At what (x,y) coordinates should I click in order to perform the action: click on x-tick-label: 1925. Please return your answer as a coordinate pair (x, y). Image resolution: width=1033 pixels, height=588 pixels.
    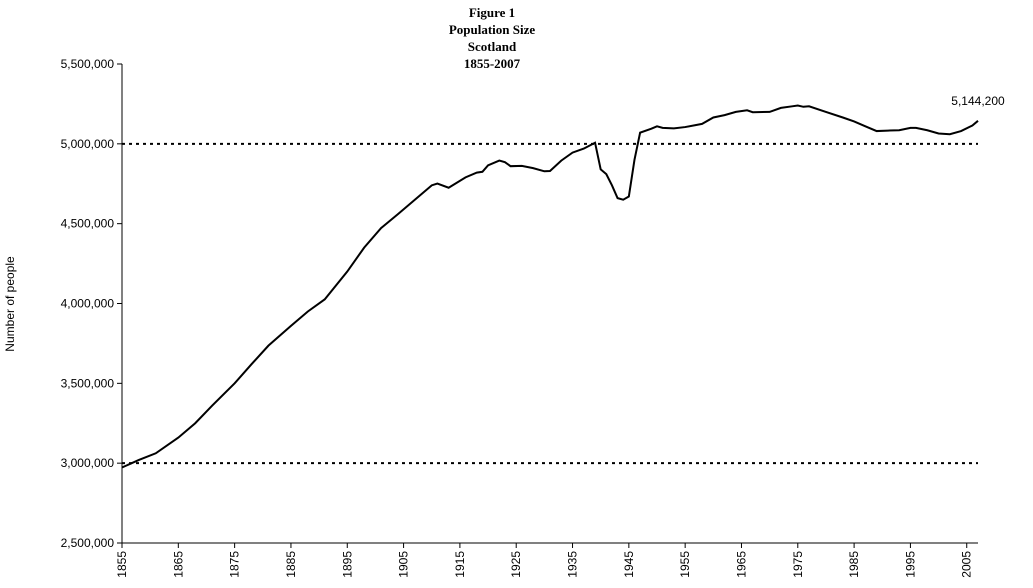
    Looking at the image, I should click on (516, 564).